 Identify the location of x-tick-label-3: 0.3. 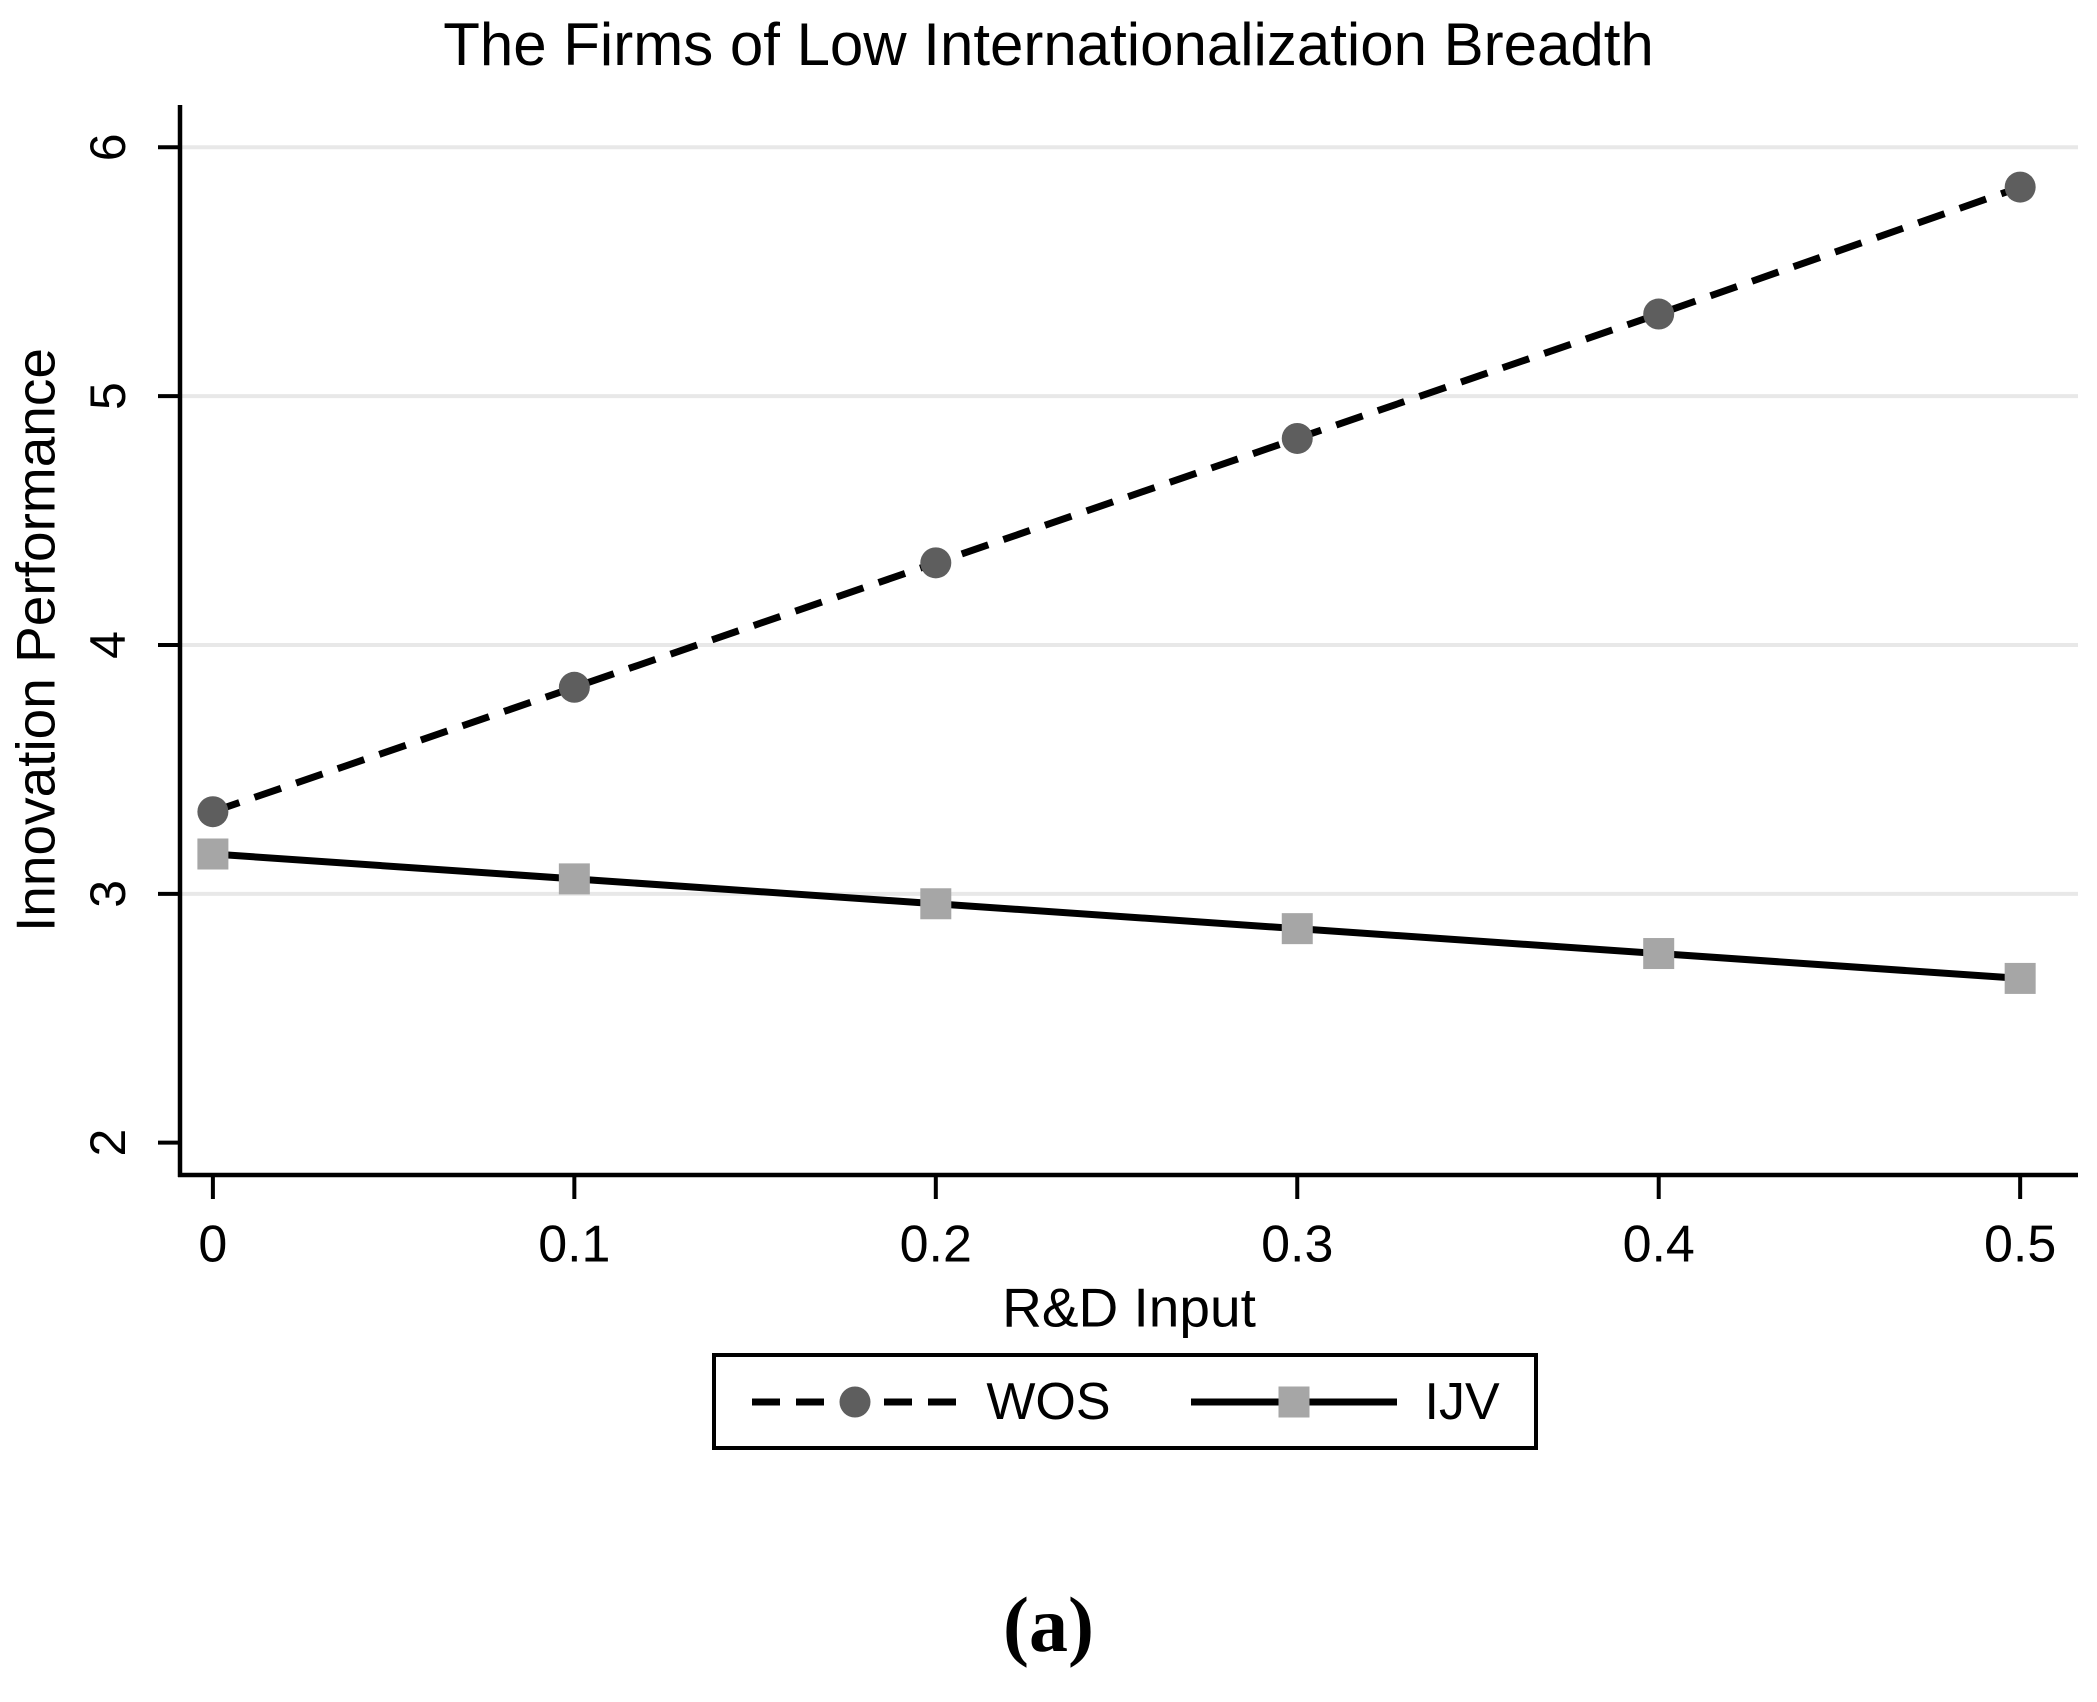
(1297, 1245).